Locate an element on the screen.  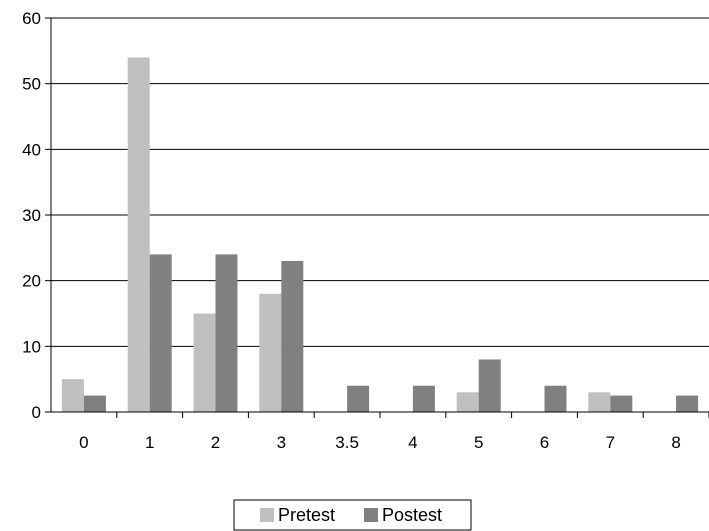
x-tick-label: 7 is located at coordinates (610, 442).